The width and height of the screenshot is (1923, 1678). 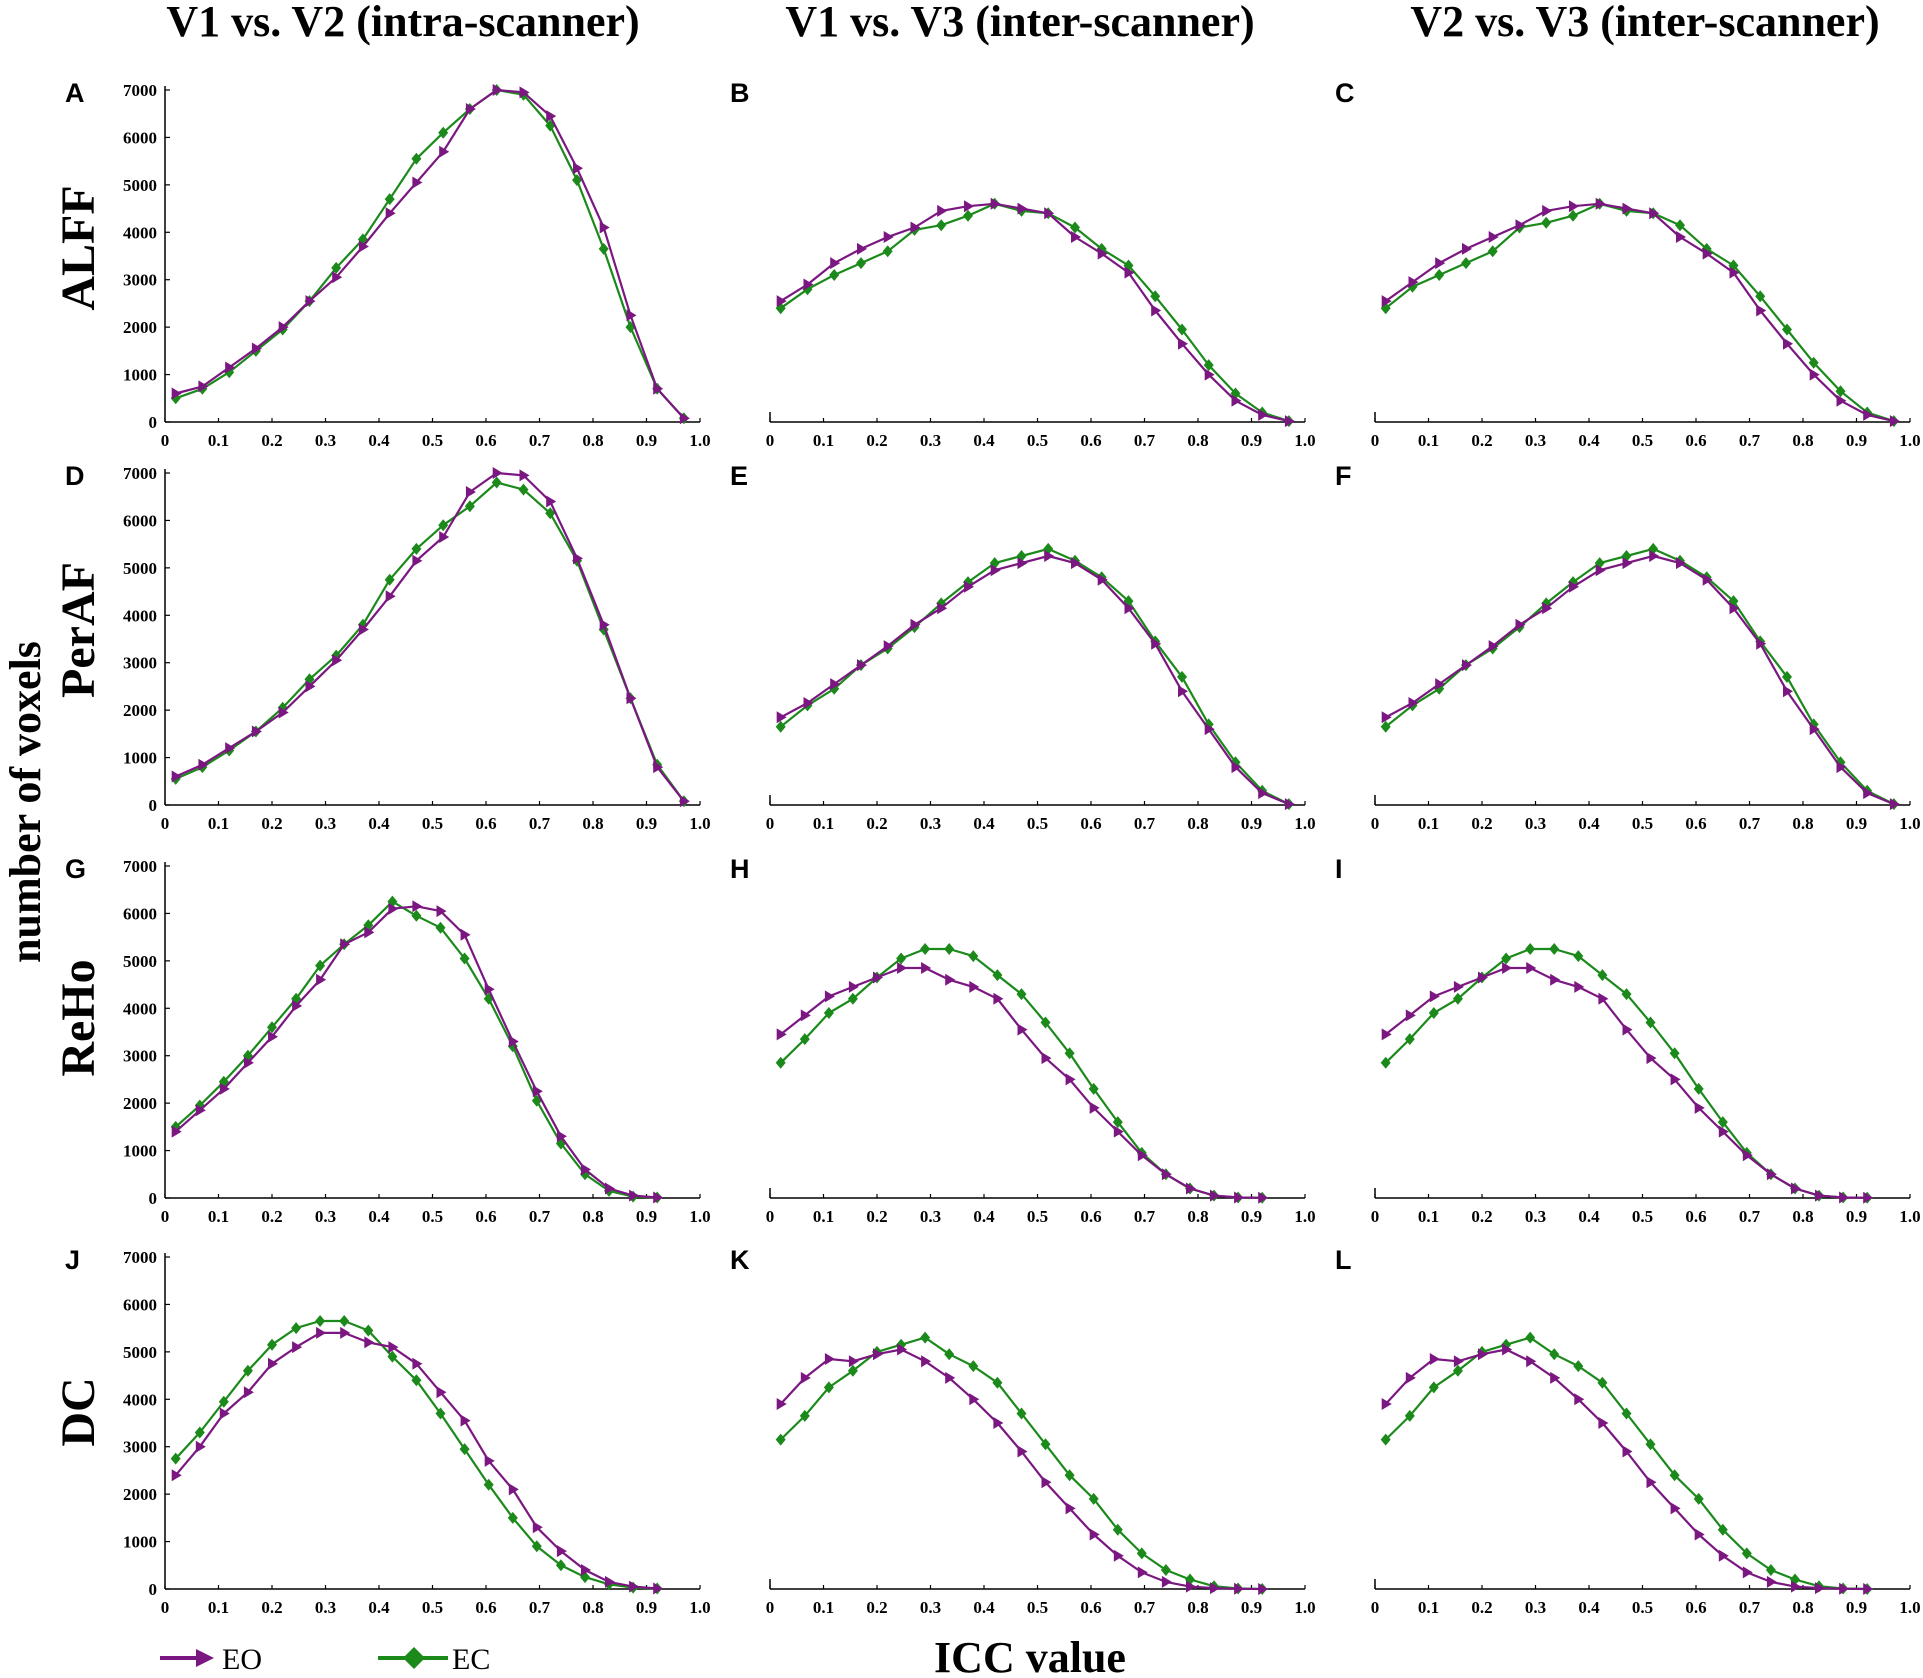 What do you see at coordinates (430, 641) in the screenshot?
I see `series-line-d-ec` at bounding box center [430, 641].